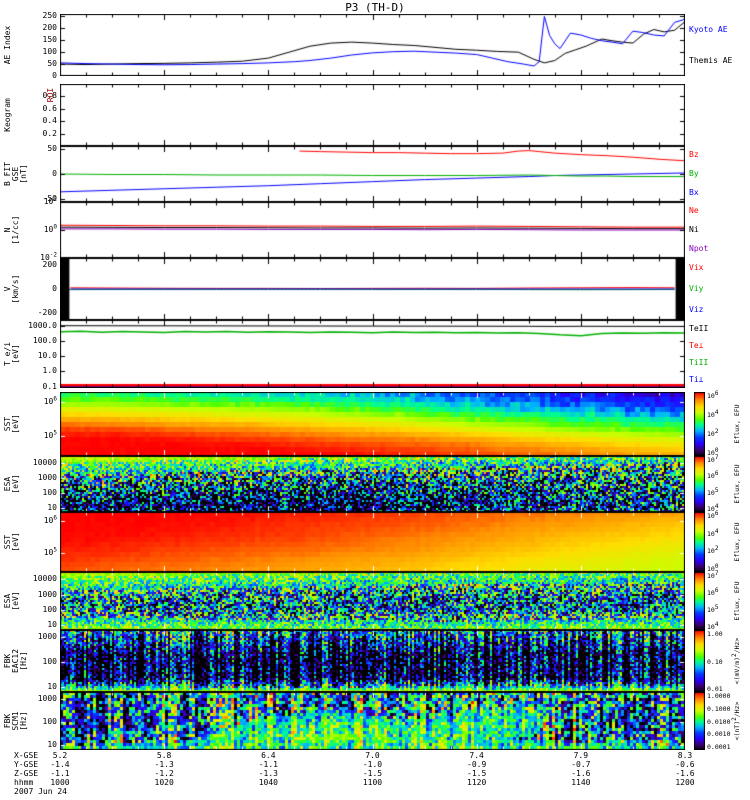  What do you see at coordinates (50, 434) in the screenshot?
I see `ytick-sst-ions: 10⁵` at bounding box center [50, 434].